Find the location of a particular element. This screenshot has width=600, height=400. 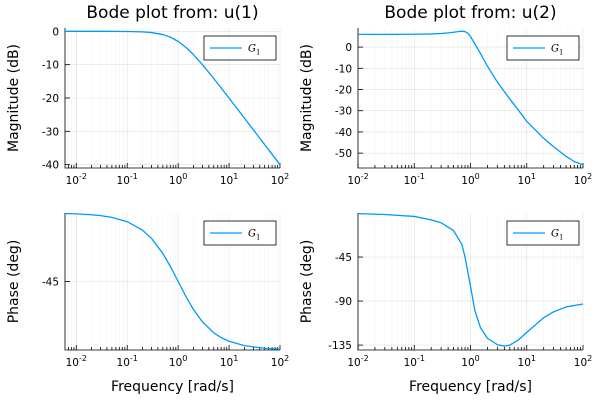

y-tick-label: -135 is located at coordinates (340, 346).